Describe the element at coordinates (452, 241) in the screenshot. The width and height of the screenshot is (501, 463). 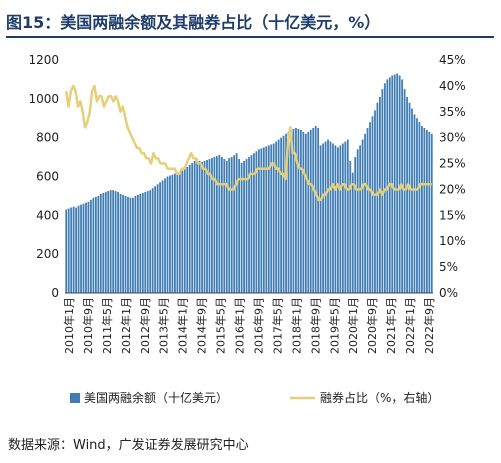
I see `right-tick-label: 10%` at that location.